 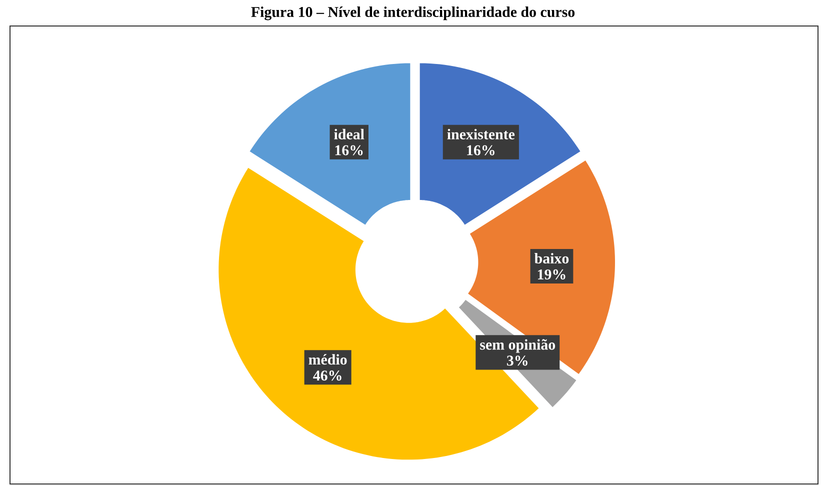 I want to click on slice-label: inexistente, so click(x=481, y=134).